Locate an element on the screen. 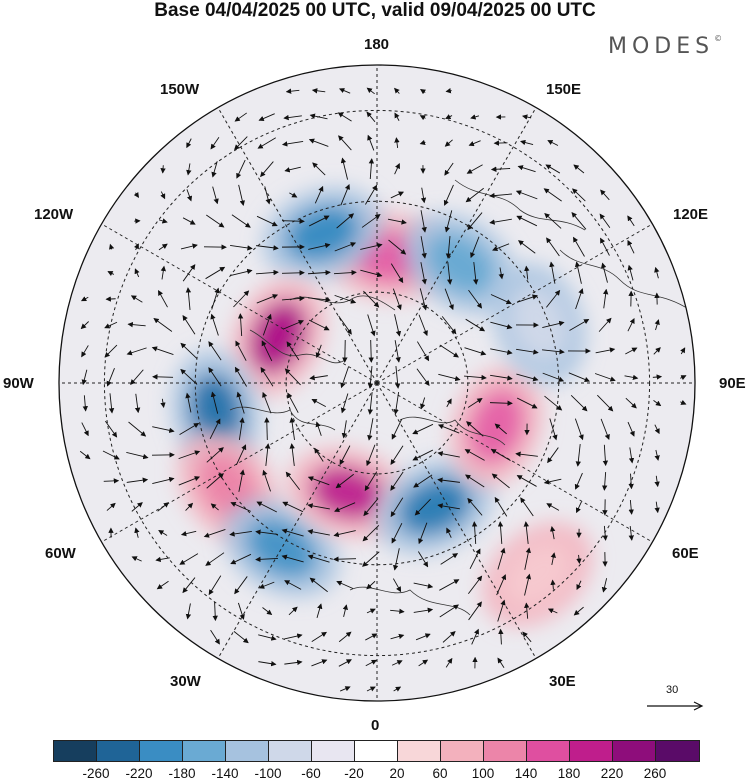  lon-label-120e: 120E is located at coordinates (691, 214).